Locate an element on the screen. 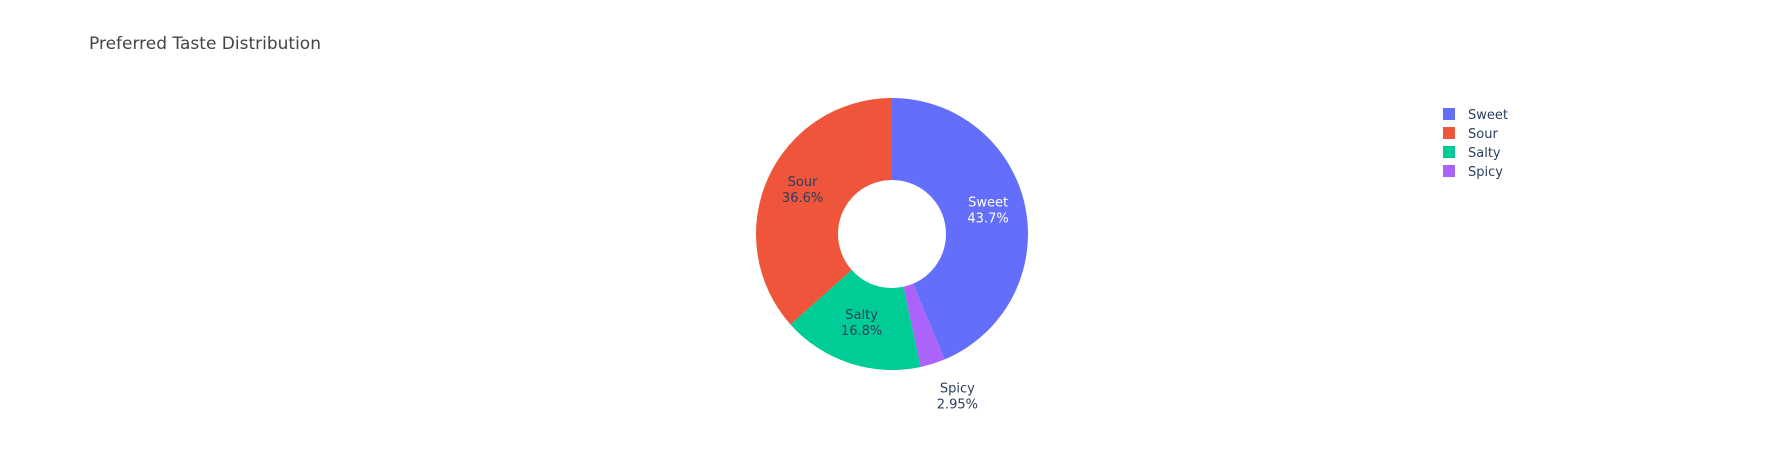 The height and width of the screenshot is (450, 1778). slice-label-percent: 16.8% is located at coordinates (861, 331).